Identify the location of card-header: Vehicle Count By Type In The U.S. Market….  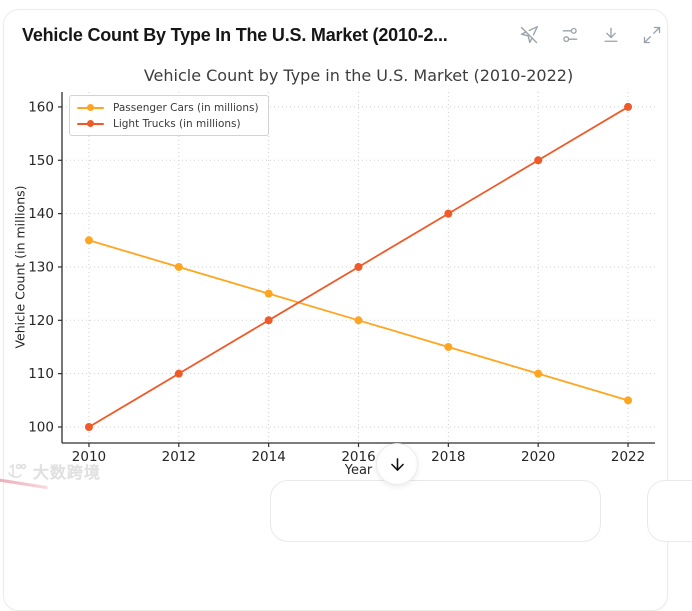
(342, 35).